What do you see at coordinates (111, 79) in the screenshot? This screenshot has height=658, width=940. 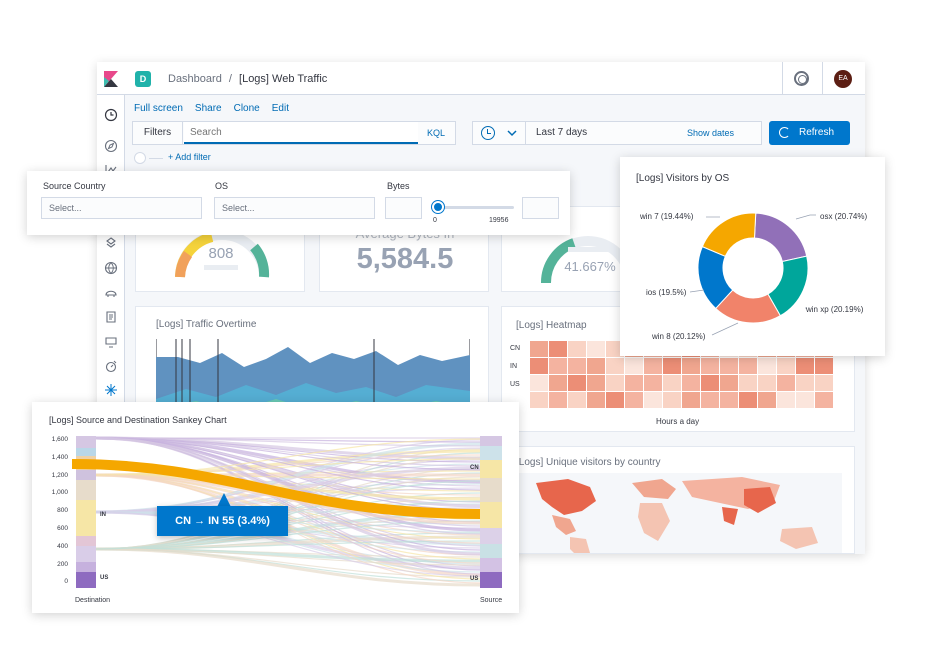 I see `kibana-logo-icon` at bounding box center [111, 79].